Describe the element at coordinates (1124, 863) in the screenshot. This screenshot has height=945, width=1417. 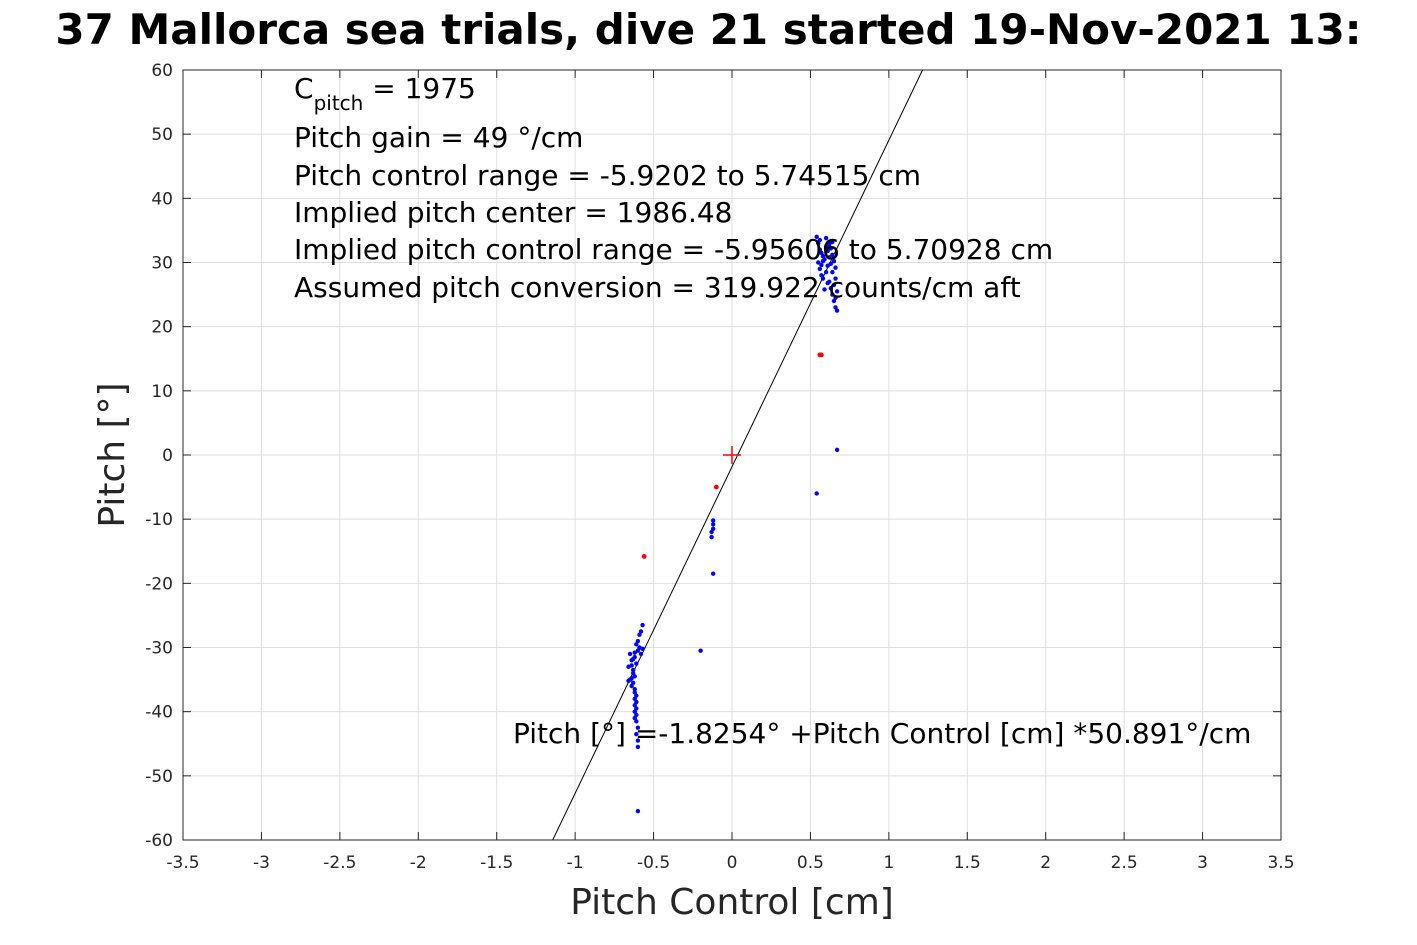
I see `x-tick-label: 2.5` at that location.